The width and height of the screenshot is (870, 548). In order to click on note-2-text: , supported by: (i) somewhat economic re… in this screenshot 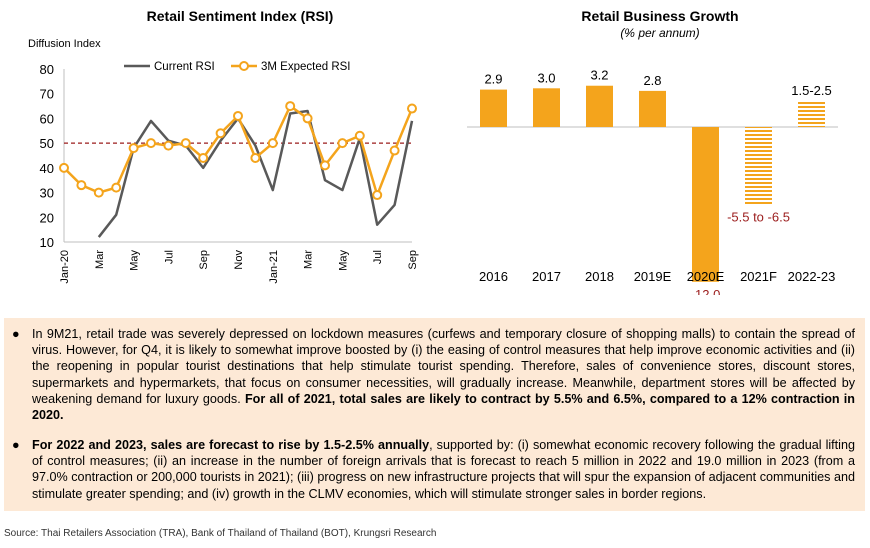, I will do `click(443, 469)`.